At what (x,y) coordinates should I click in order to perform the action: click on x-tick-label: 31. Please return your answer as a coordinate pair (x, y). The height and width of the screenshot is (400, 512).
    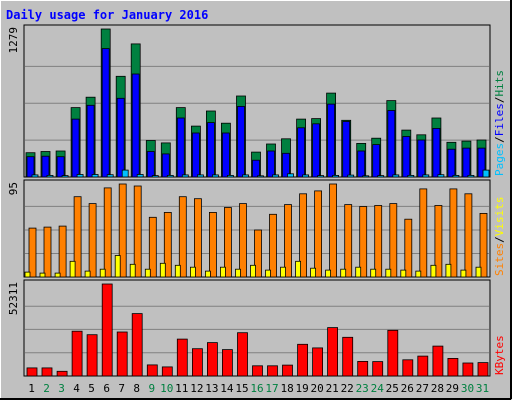
    Looking at the image, I should click on (482, 388).